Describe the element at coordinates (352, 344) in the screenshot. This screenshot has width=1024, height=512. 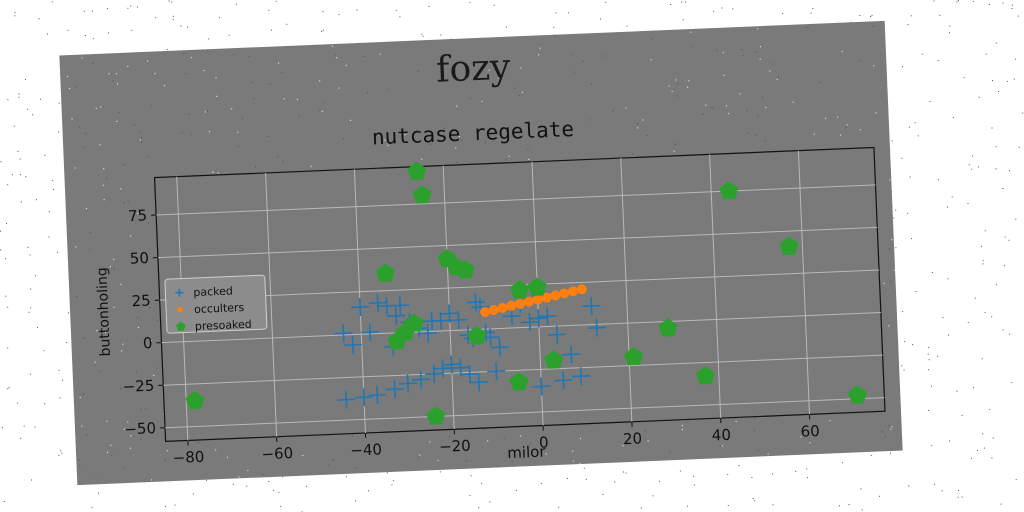
I see `packed-point` at that location.